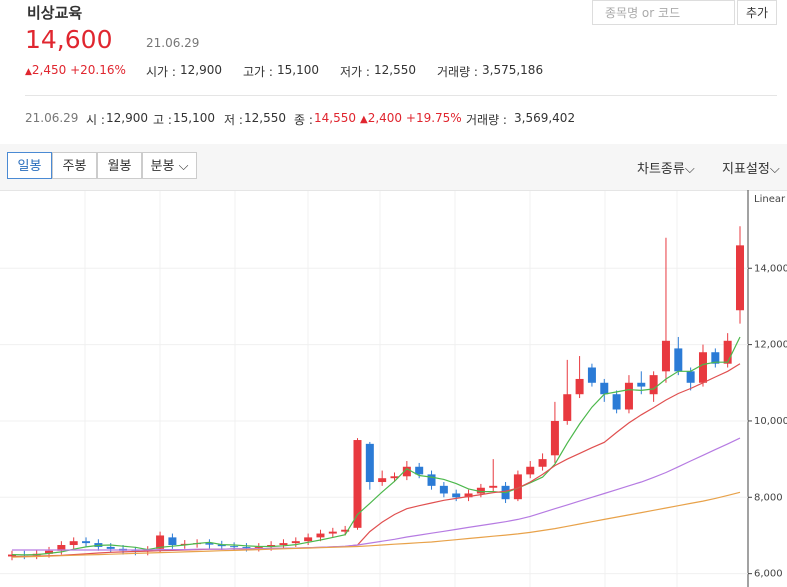  What do you see at coordinates (395, 70) in the screenshot?
I see `stat-value: 12,550` at bounding box center [395, 70].